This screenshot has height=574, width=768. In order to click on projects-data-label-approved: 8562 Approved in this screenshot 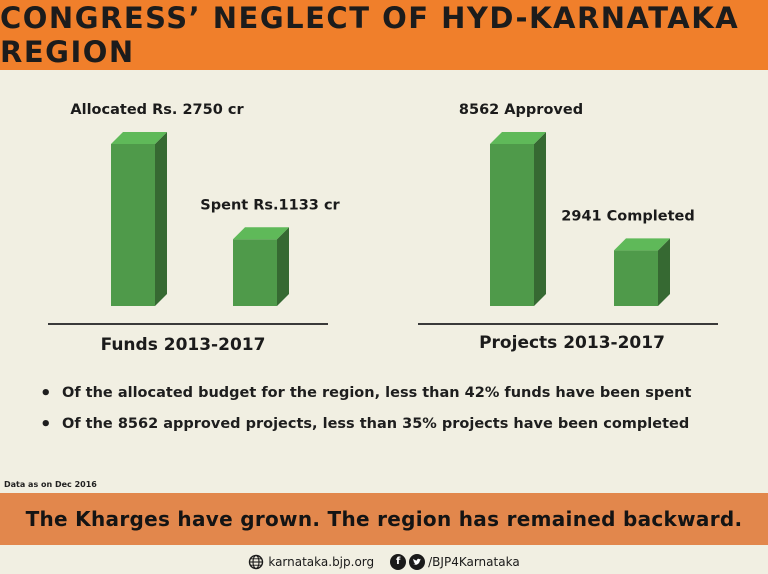, I will do `click(521, 110)`.